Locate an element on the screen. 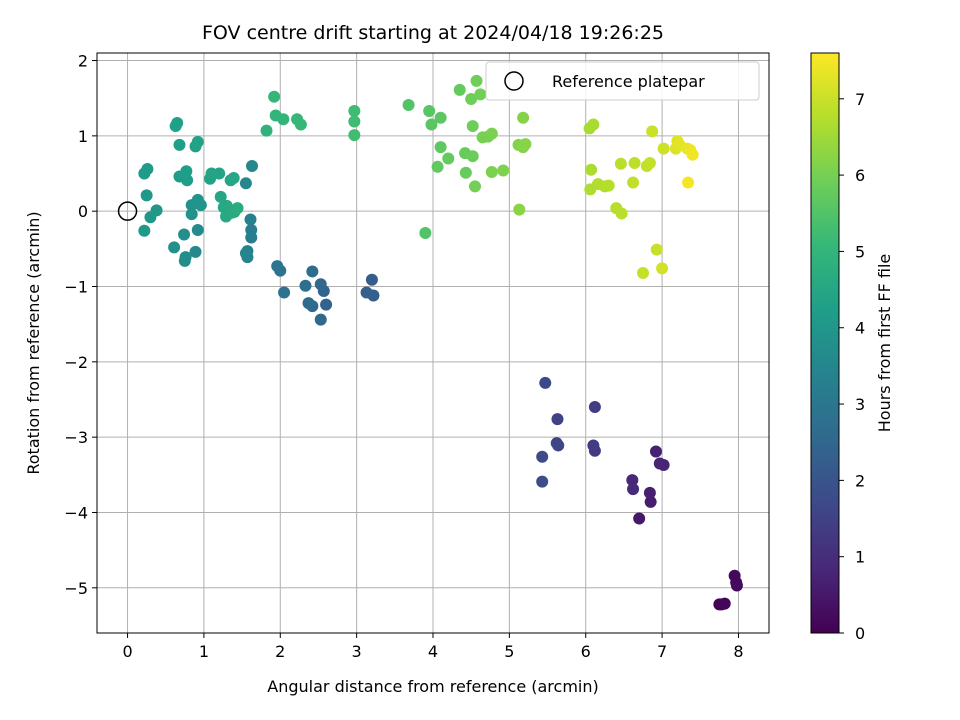 The width and height of the screenshot is (960, 720). colorbar-tick-label: 5 is located at coordinates (860, 251).